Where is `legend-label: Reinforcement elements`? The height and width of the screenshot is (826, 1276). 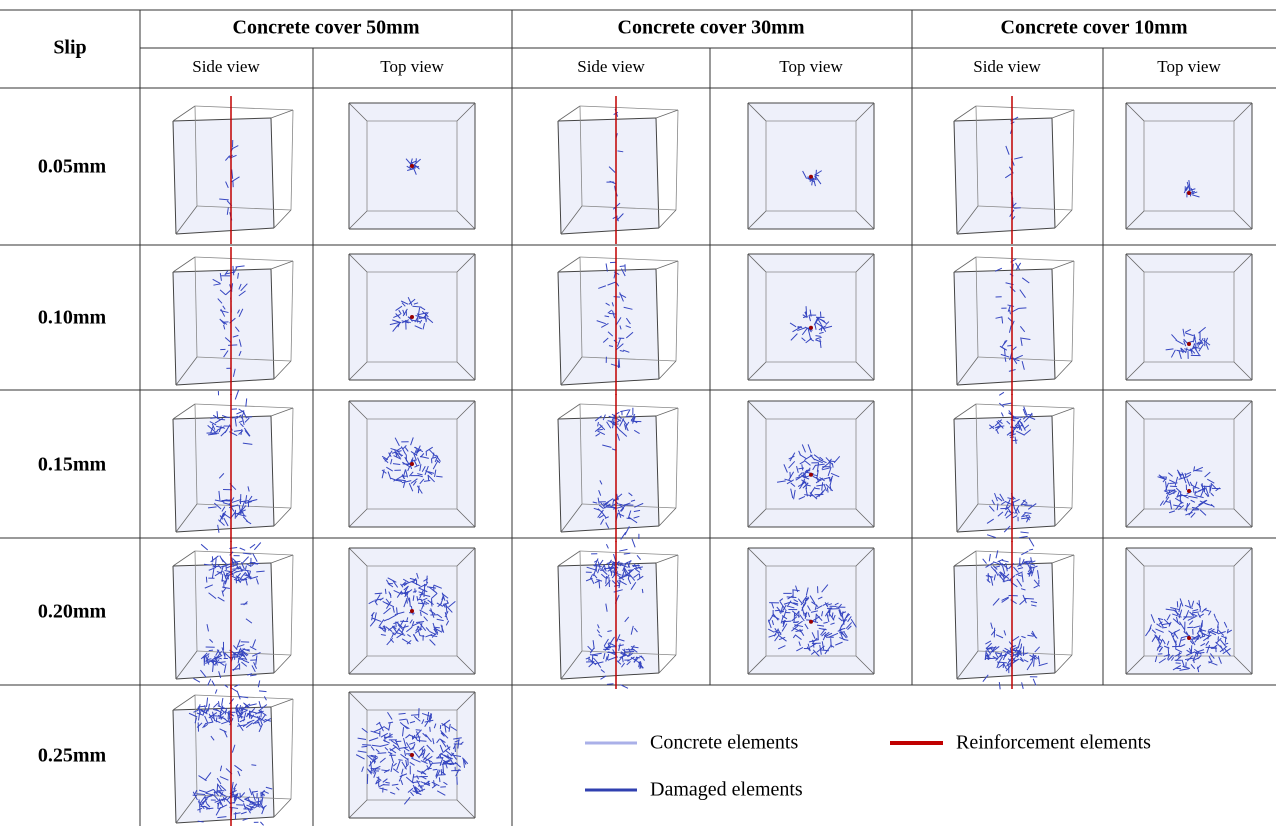
legend-label: Reinforcement elements is located at coordinates (1053, 743).